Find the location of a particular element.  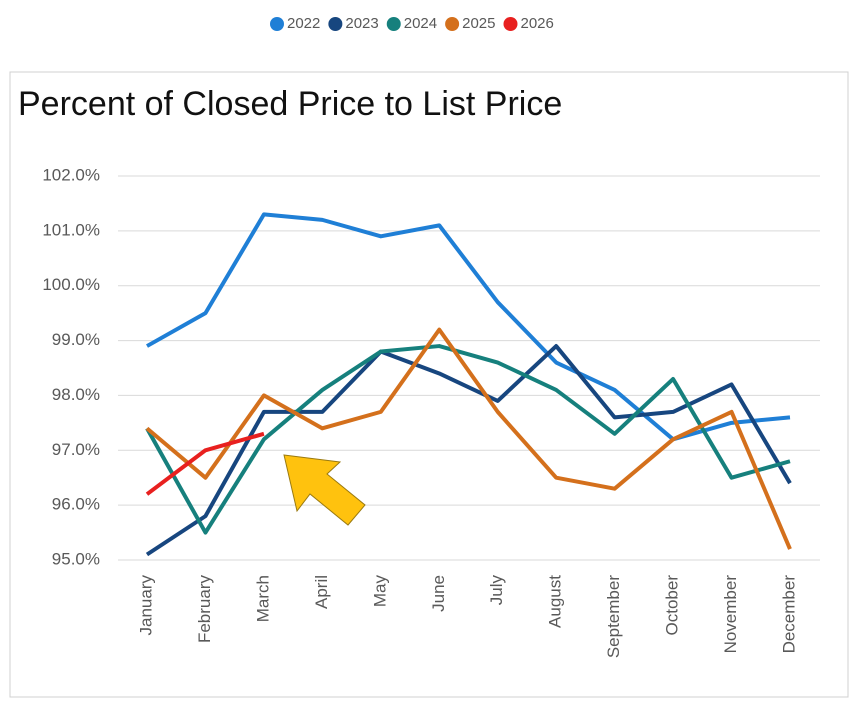

x-tick-label: June is located at coordinates (438, 593).